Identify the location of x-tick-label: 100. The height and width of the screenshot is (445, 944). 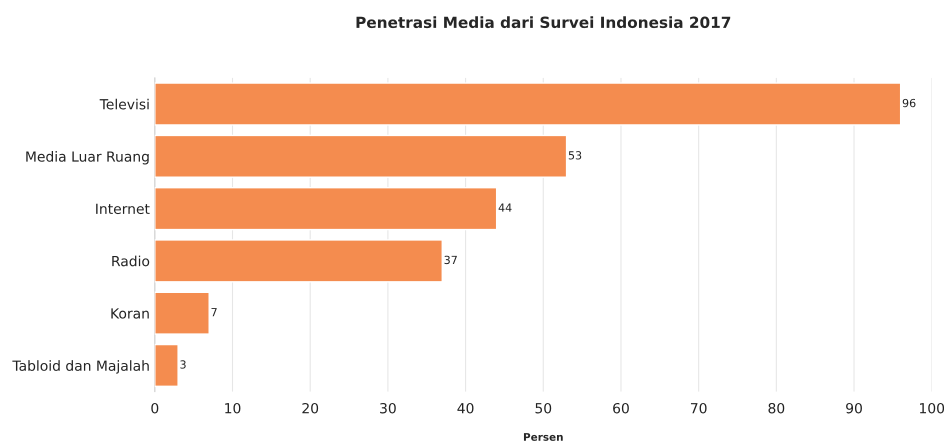
(932, 408).